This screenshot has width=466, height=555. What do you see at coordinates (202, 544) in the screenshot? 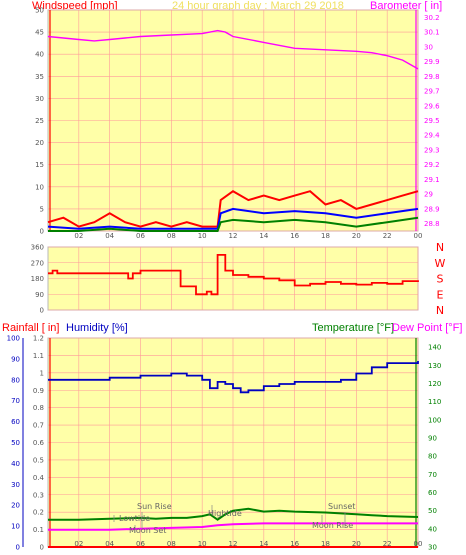
I see `x-tick-label-bottom: 10` at bounding box center [202, 544].